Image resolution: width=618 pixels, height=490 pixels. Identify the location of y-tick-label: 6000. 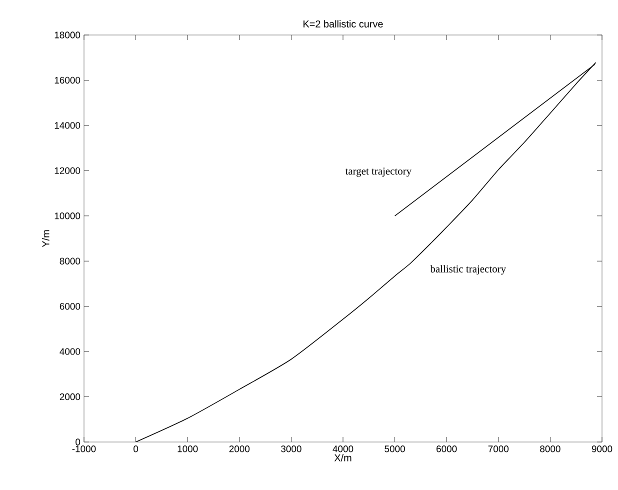
(70, 306).